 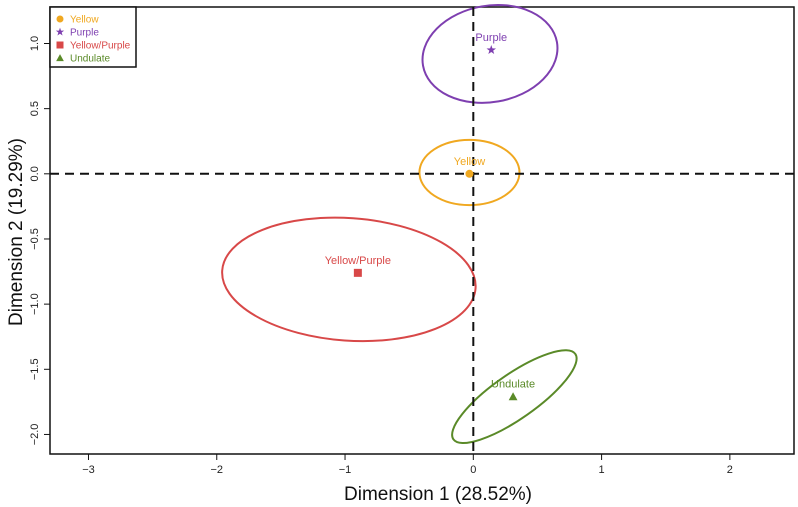 What do you see at coordinates (35, 173) in the screenshot?
I see `y-tick-label: 0.0` at bounding box center [35, 173].